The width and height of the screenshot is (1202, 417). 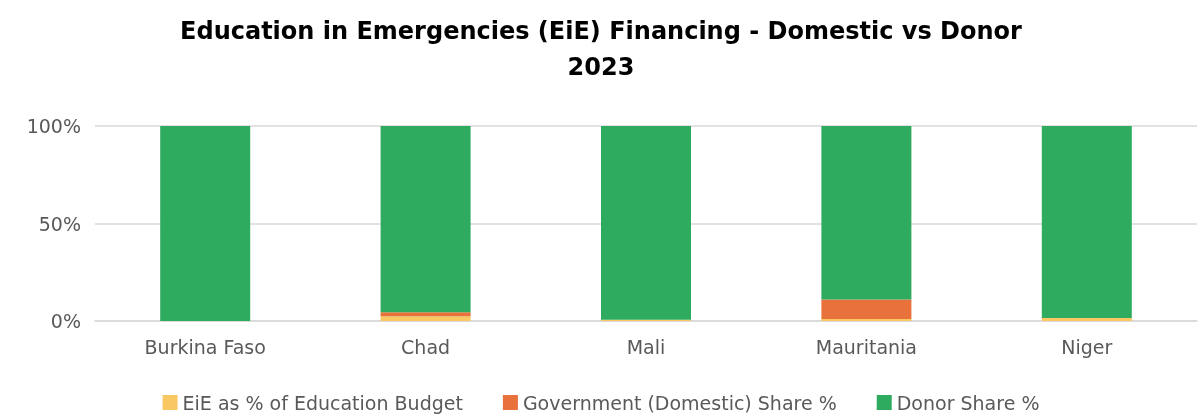 What do you see at coordinates (679, 402) in the screenshot?
I see `legend-label: Government (Domestic) Share %` at bounding box center [679, 402].